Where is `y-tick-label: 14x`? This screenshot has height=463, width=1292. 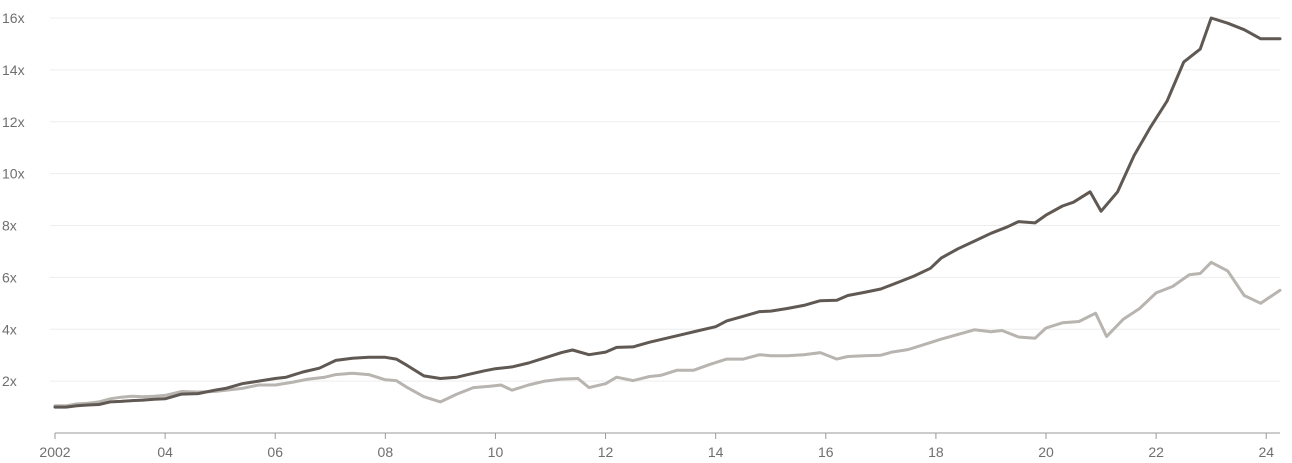 y-tick-label: 14x is located at coordinates (13, 70).